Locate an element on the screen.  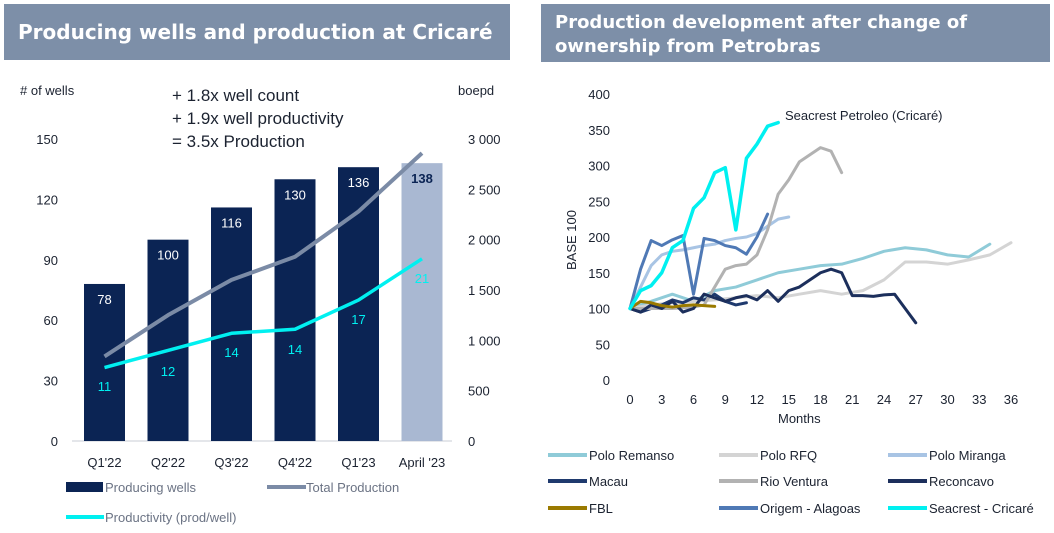
left-tick-label: 30 is located at coordinates (51, 381).